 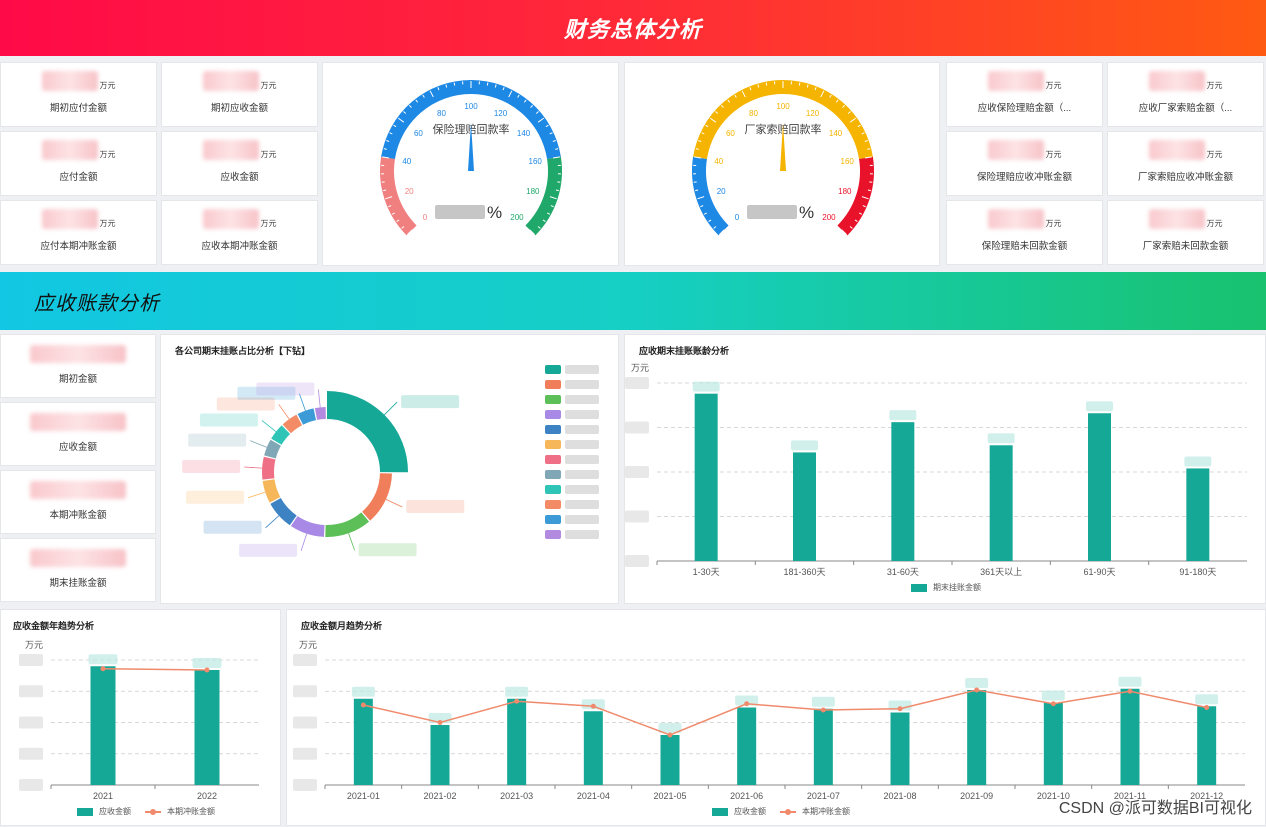 What do you see at coordinates (1024, 232) in the screenshot?
I see `right-kpi-card: 万元保险理赔未回款金额` at bounding box center [1024, 232].